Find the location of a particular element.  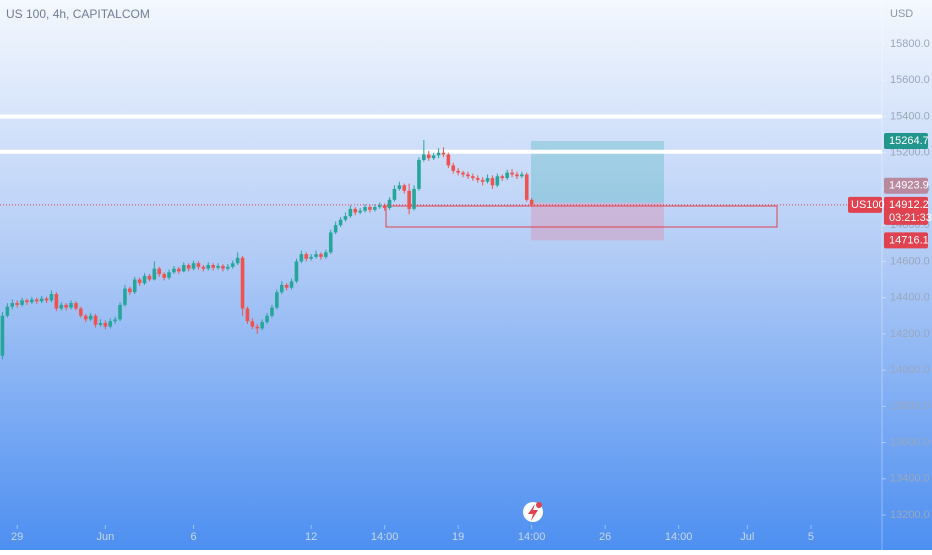

last-price-bg is located at coordinates (906, 210).